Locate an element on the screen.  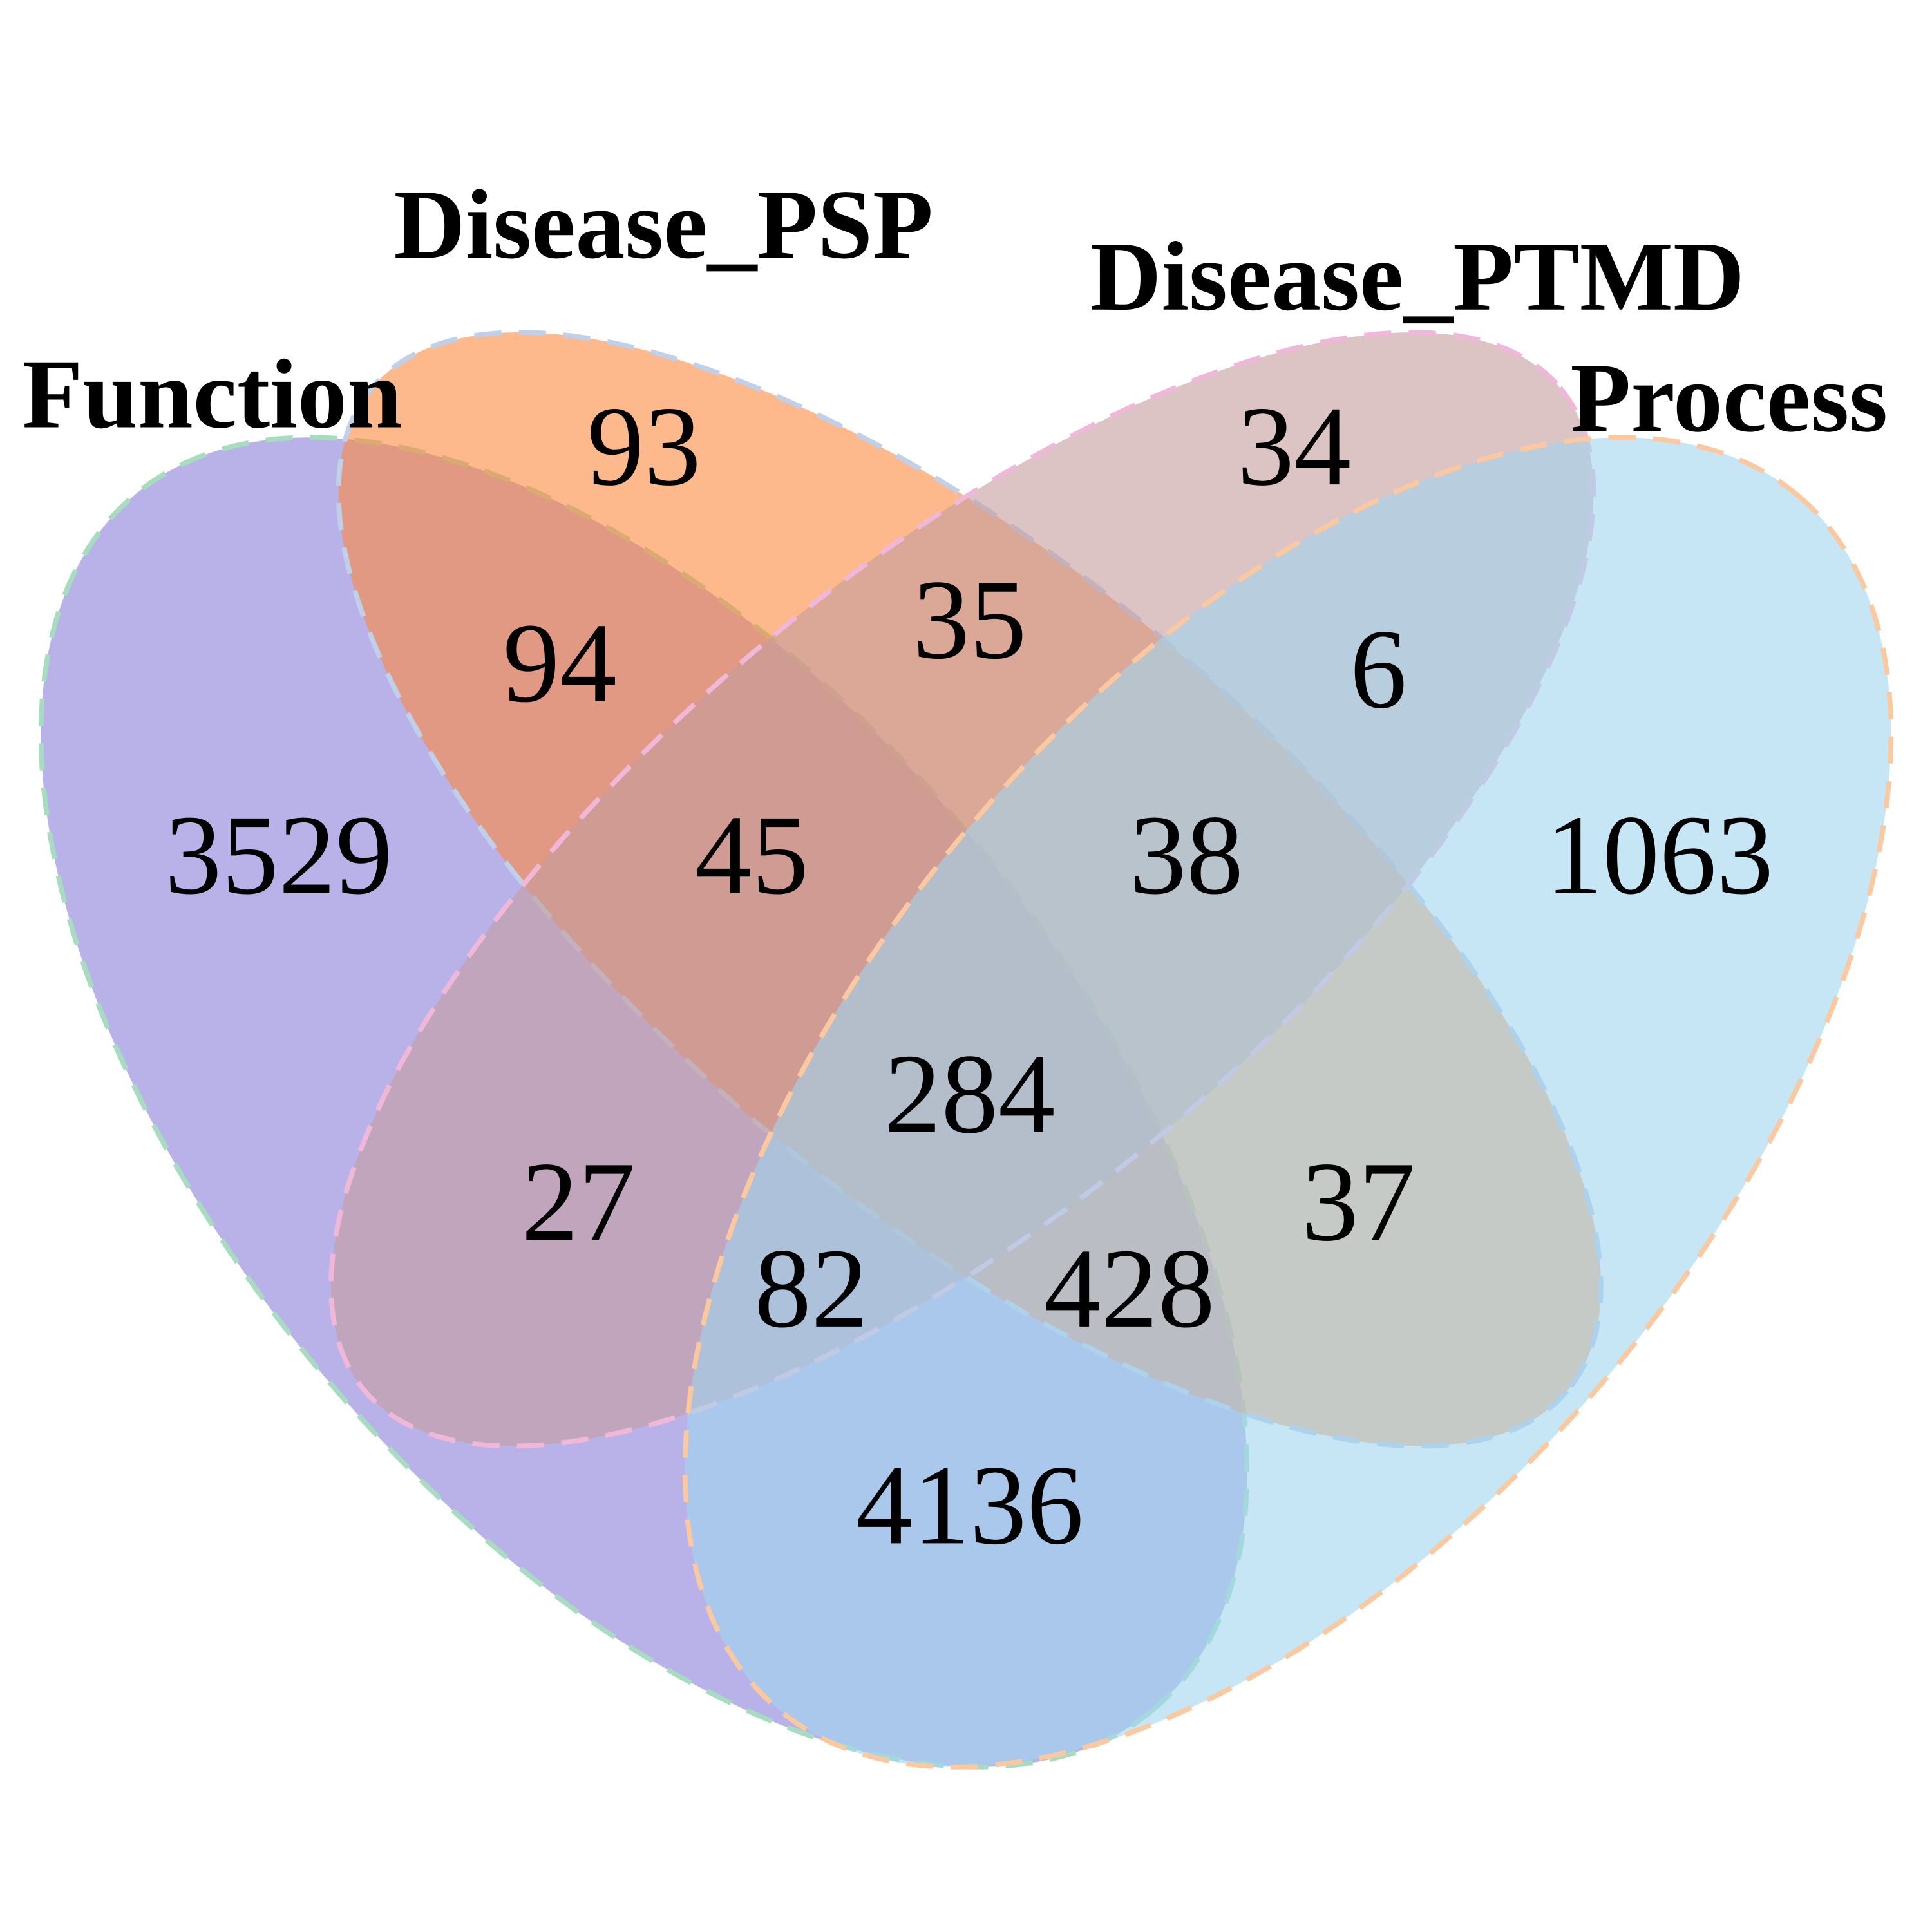
region-count-disease-ptmd: 34 is located at coordinates (1294, 446).